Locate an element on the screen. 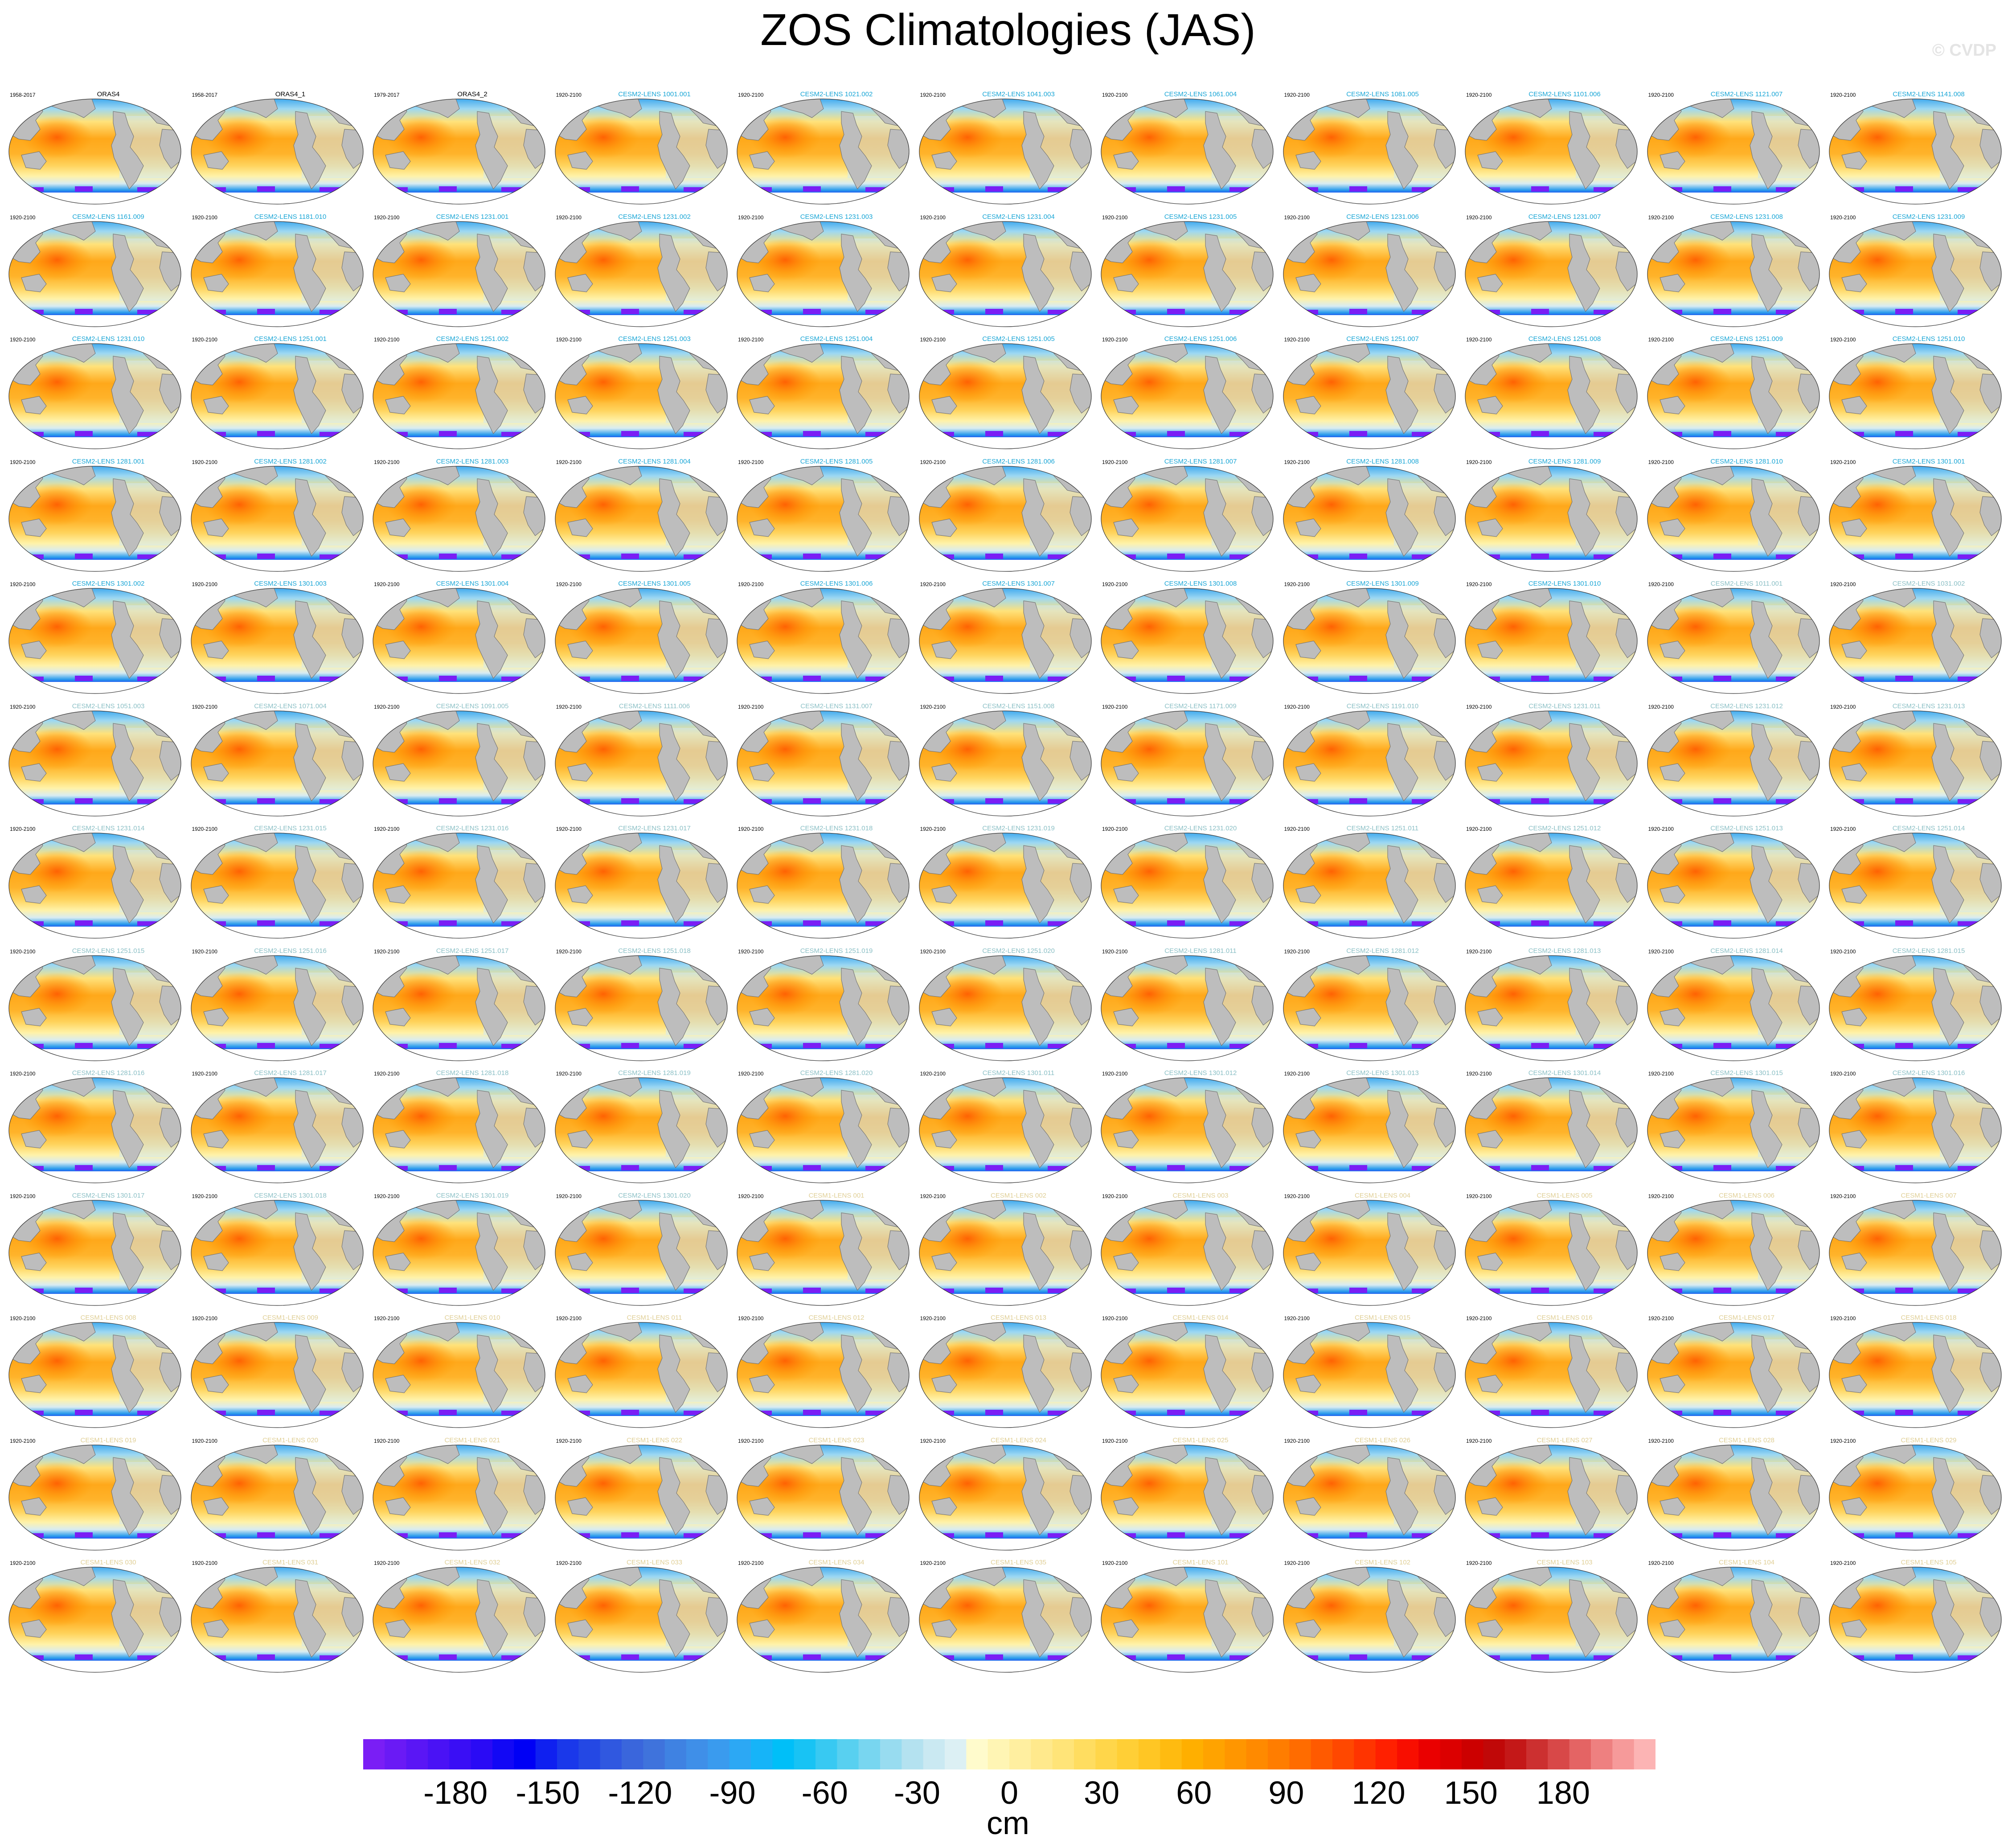 Image resolution: width=2016 pixels, height=1847 pixels. panel-label: CESM1-LENS 024 is located at coordinates (1018, 1440).